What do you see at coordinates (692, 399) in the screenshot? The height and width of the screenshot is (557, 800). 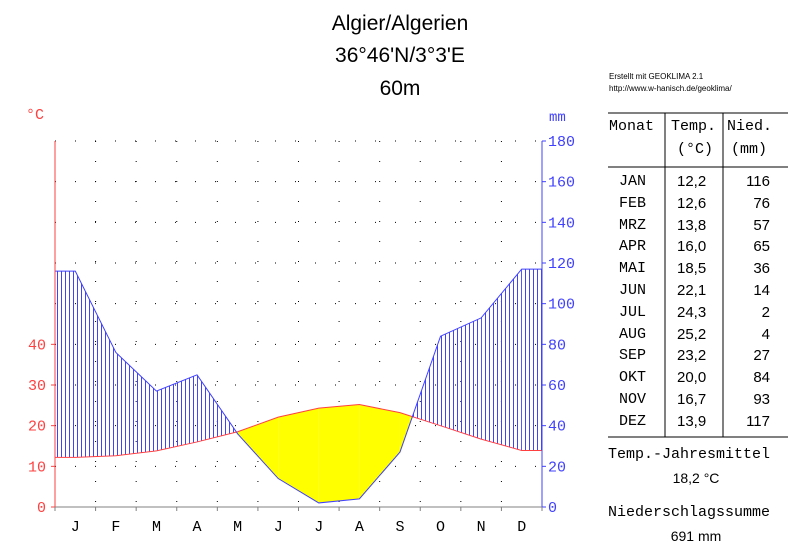 I see `table-cell-temp: 16,7` at bounding box center [692, 399].